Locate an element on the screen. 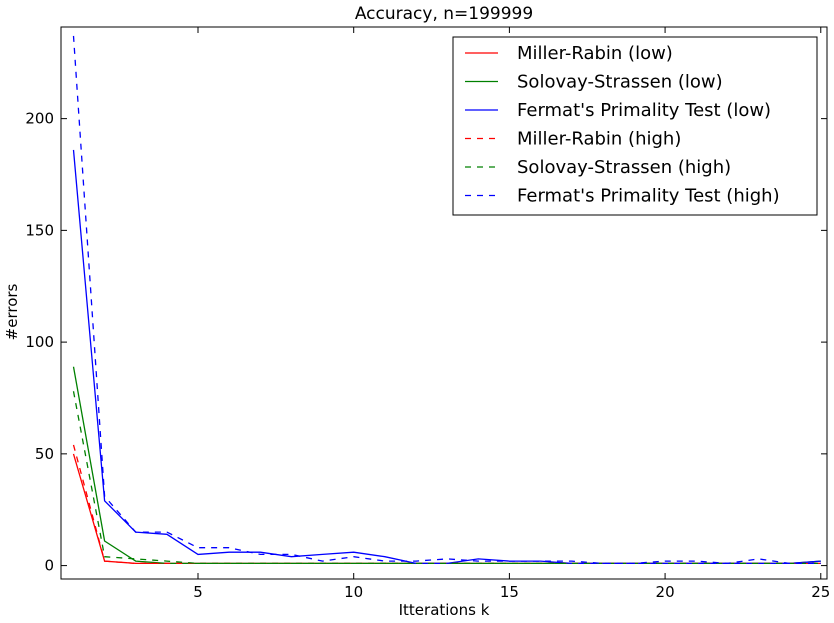 The width and height of the screenshot is (834, 623). x-tick-label: 25 is located at coordinates (820, 592).